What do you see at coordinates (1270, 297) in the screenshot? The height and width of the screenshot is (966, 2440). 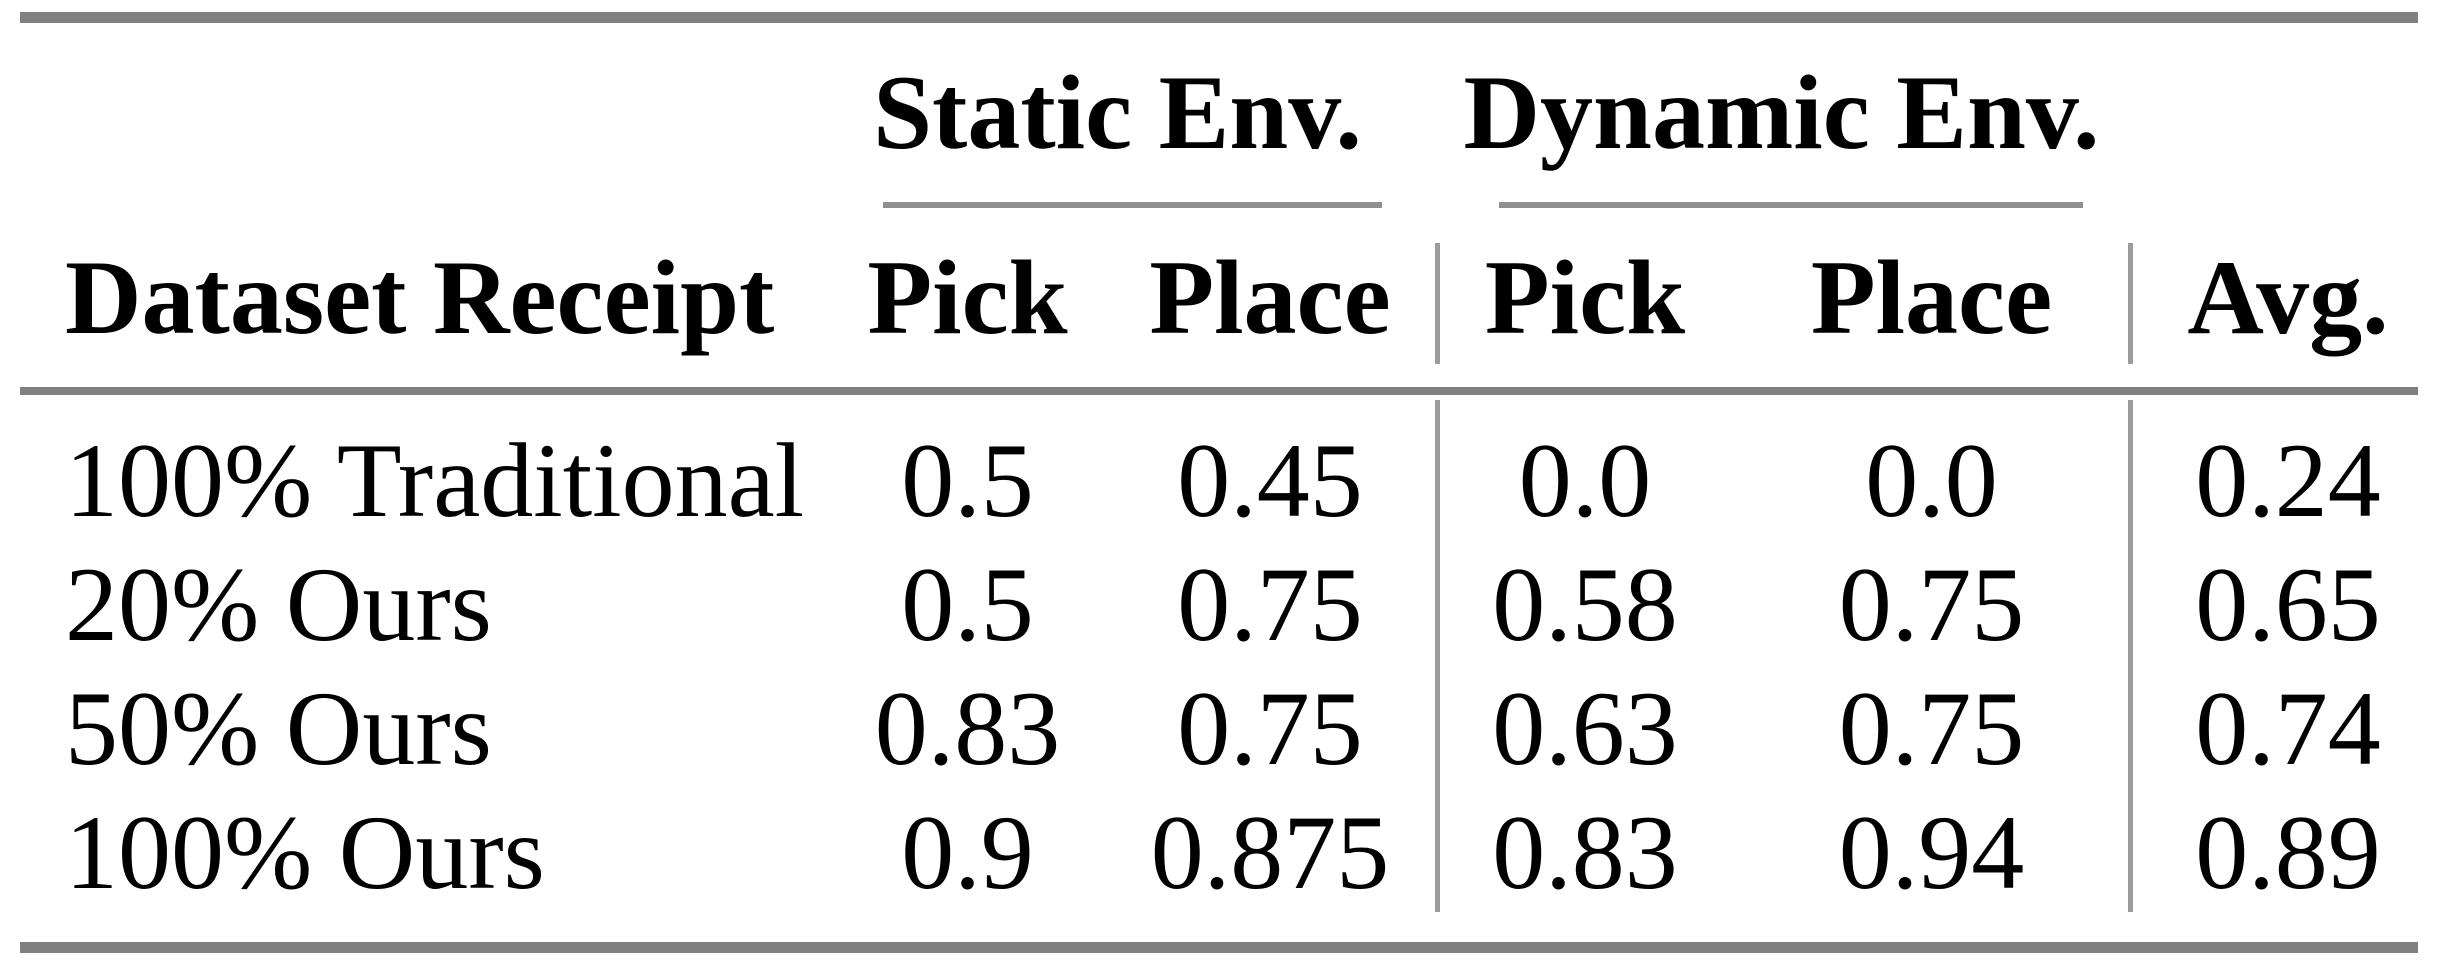 I see `col-header-static-place: Place` at bounding box center [1270, 297].